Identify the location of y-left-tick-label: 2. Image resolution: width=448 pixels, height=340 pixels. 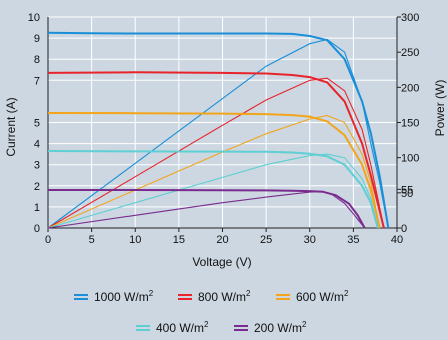
(37, 187).